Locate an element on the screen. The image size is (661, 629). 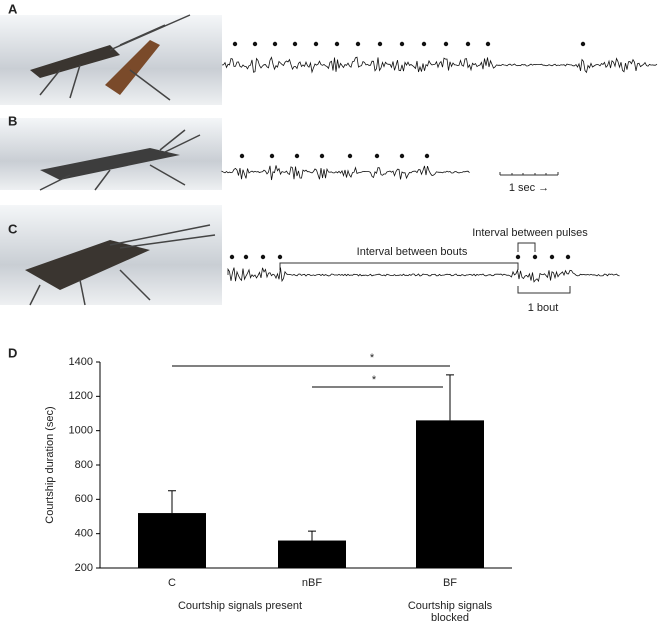
annotation: Interval between bouts is located at coordinates (412, 252).